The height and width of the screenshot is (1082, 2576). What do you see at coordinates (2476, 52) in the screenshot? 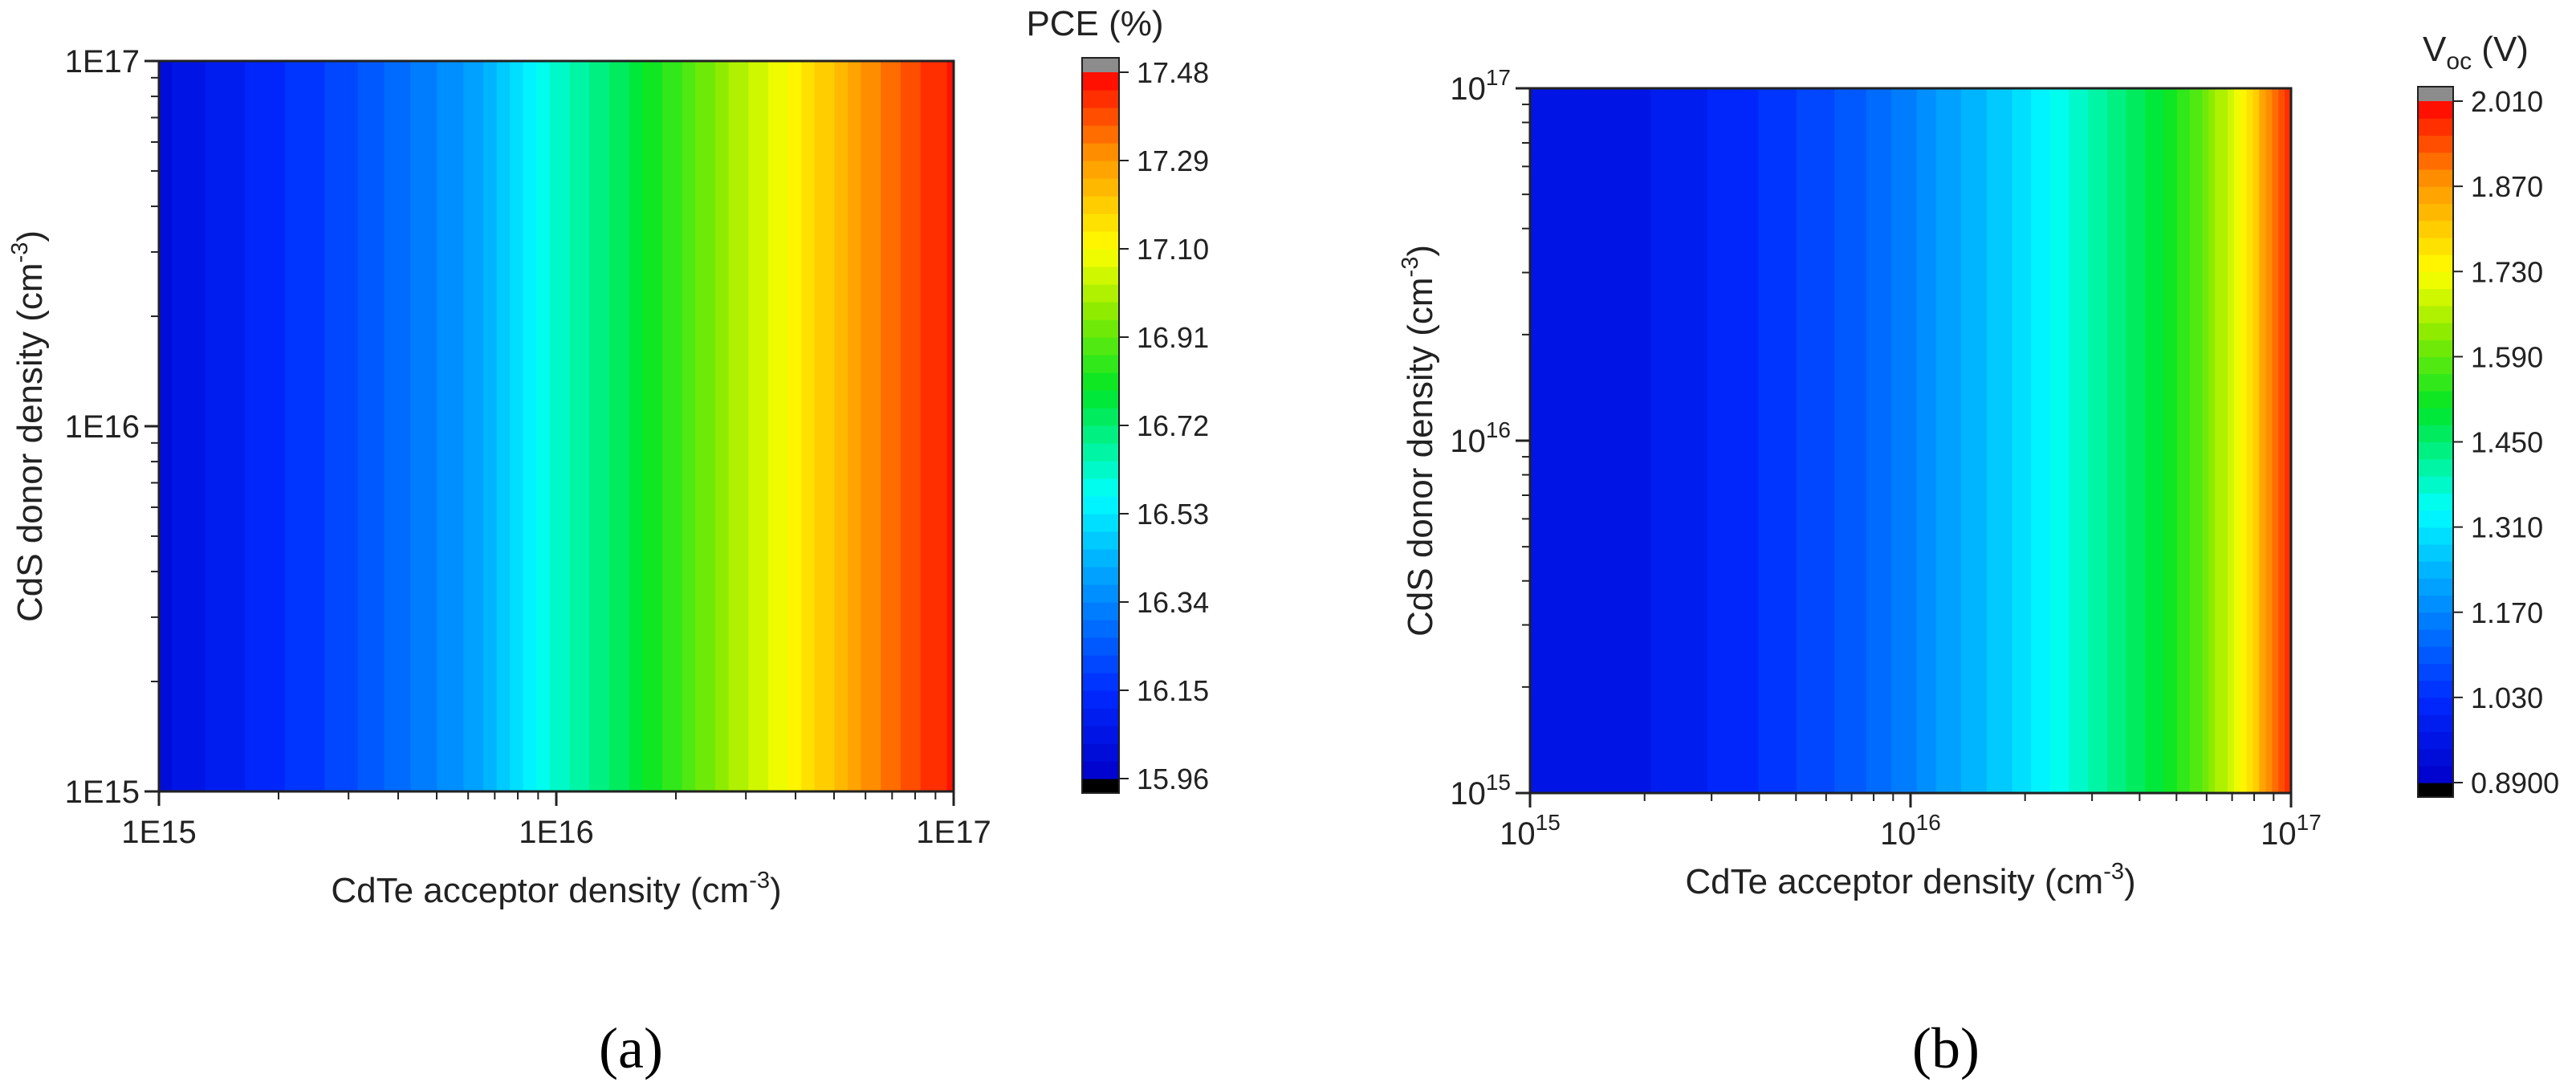
I see `panel-b-colorbar-title: Voc (V)` at bounding box center [2476, 52].